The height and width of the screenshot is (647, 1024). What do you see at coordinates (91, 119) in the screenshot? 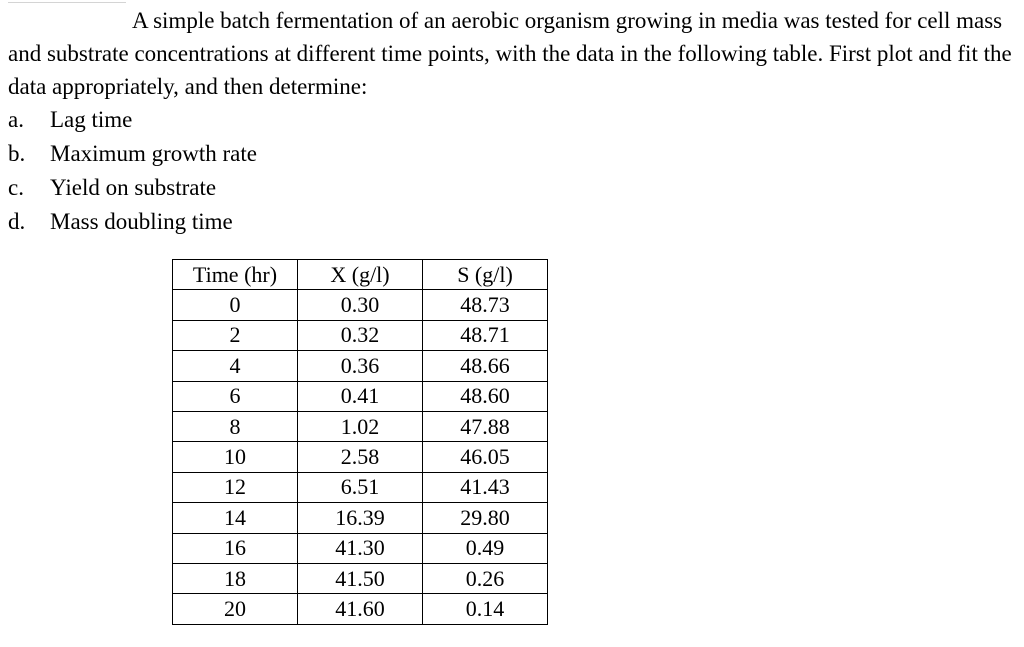
I see `question-text: Lag time` at bounding box center [91, 119].